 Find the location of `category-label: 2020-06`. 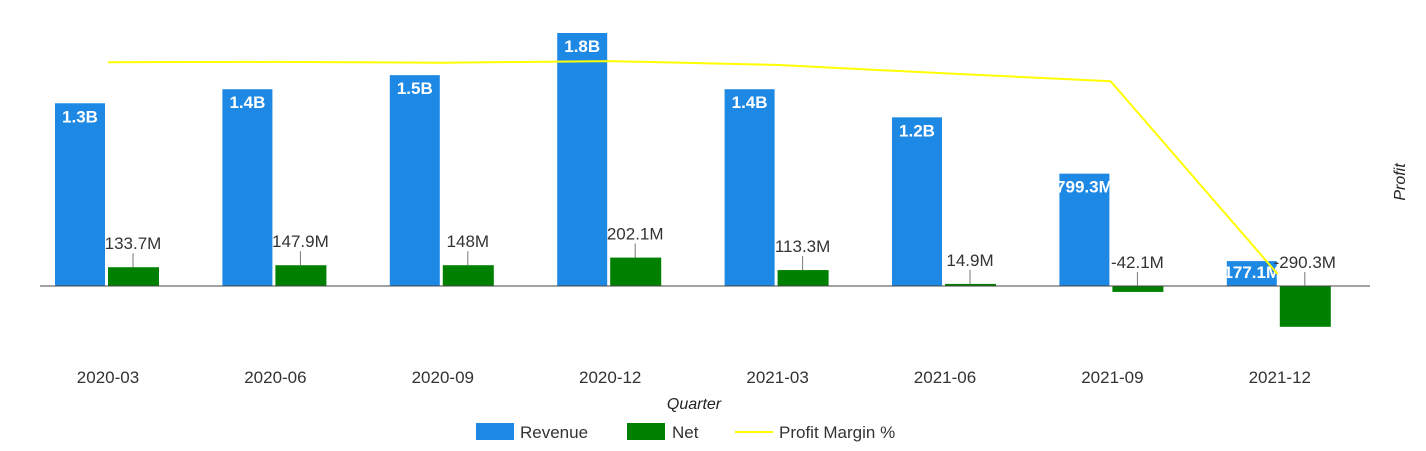

category-label: 2020-06 is located at coordinates (275, 377).